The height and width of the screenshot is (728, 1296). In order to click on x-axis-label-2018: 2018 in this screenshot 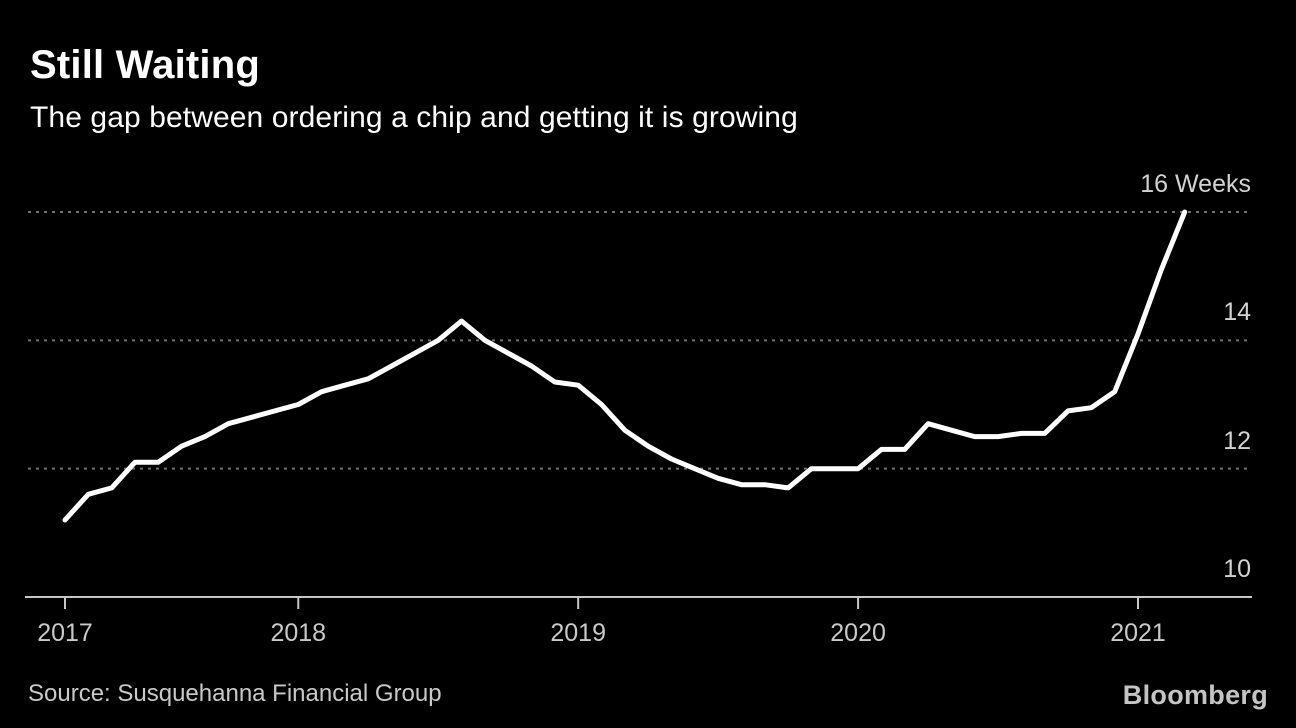, I will do `click(298, 633)`.